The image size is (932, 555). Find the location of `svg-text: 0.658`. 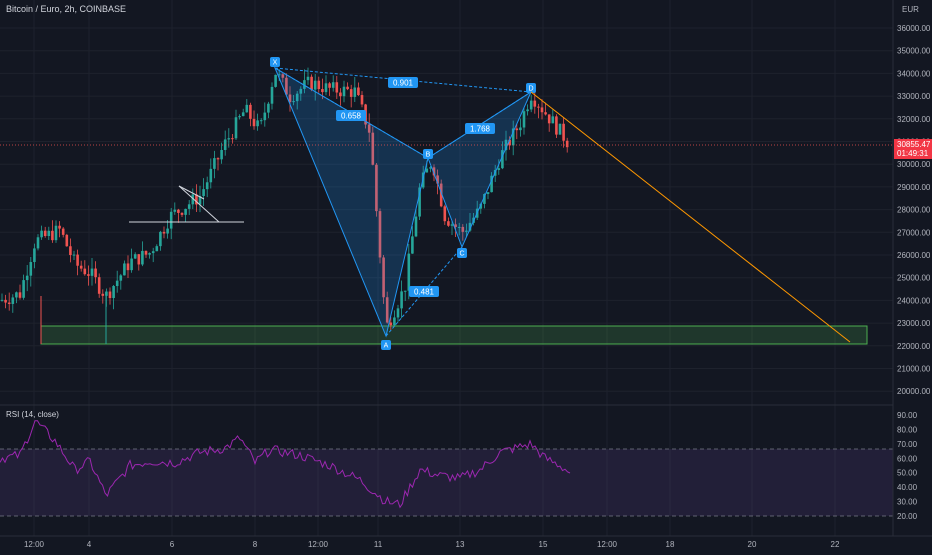

svg-text: 0.658 is located at coordinates (351, 116).